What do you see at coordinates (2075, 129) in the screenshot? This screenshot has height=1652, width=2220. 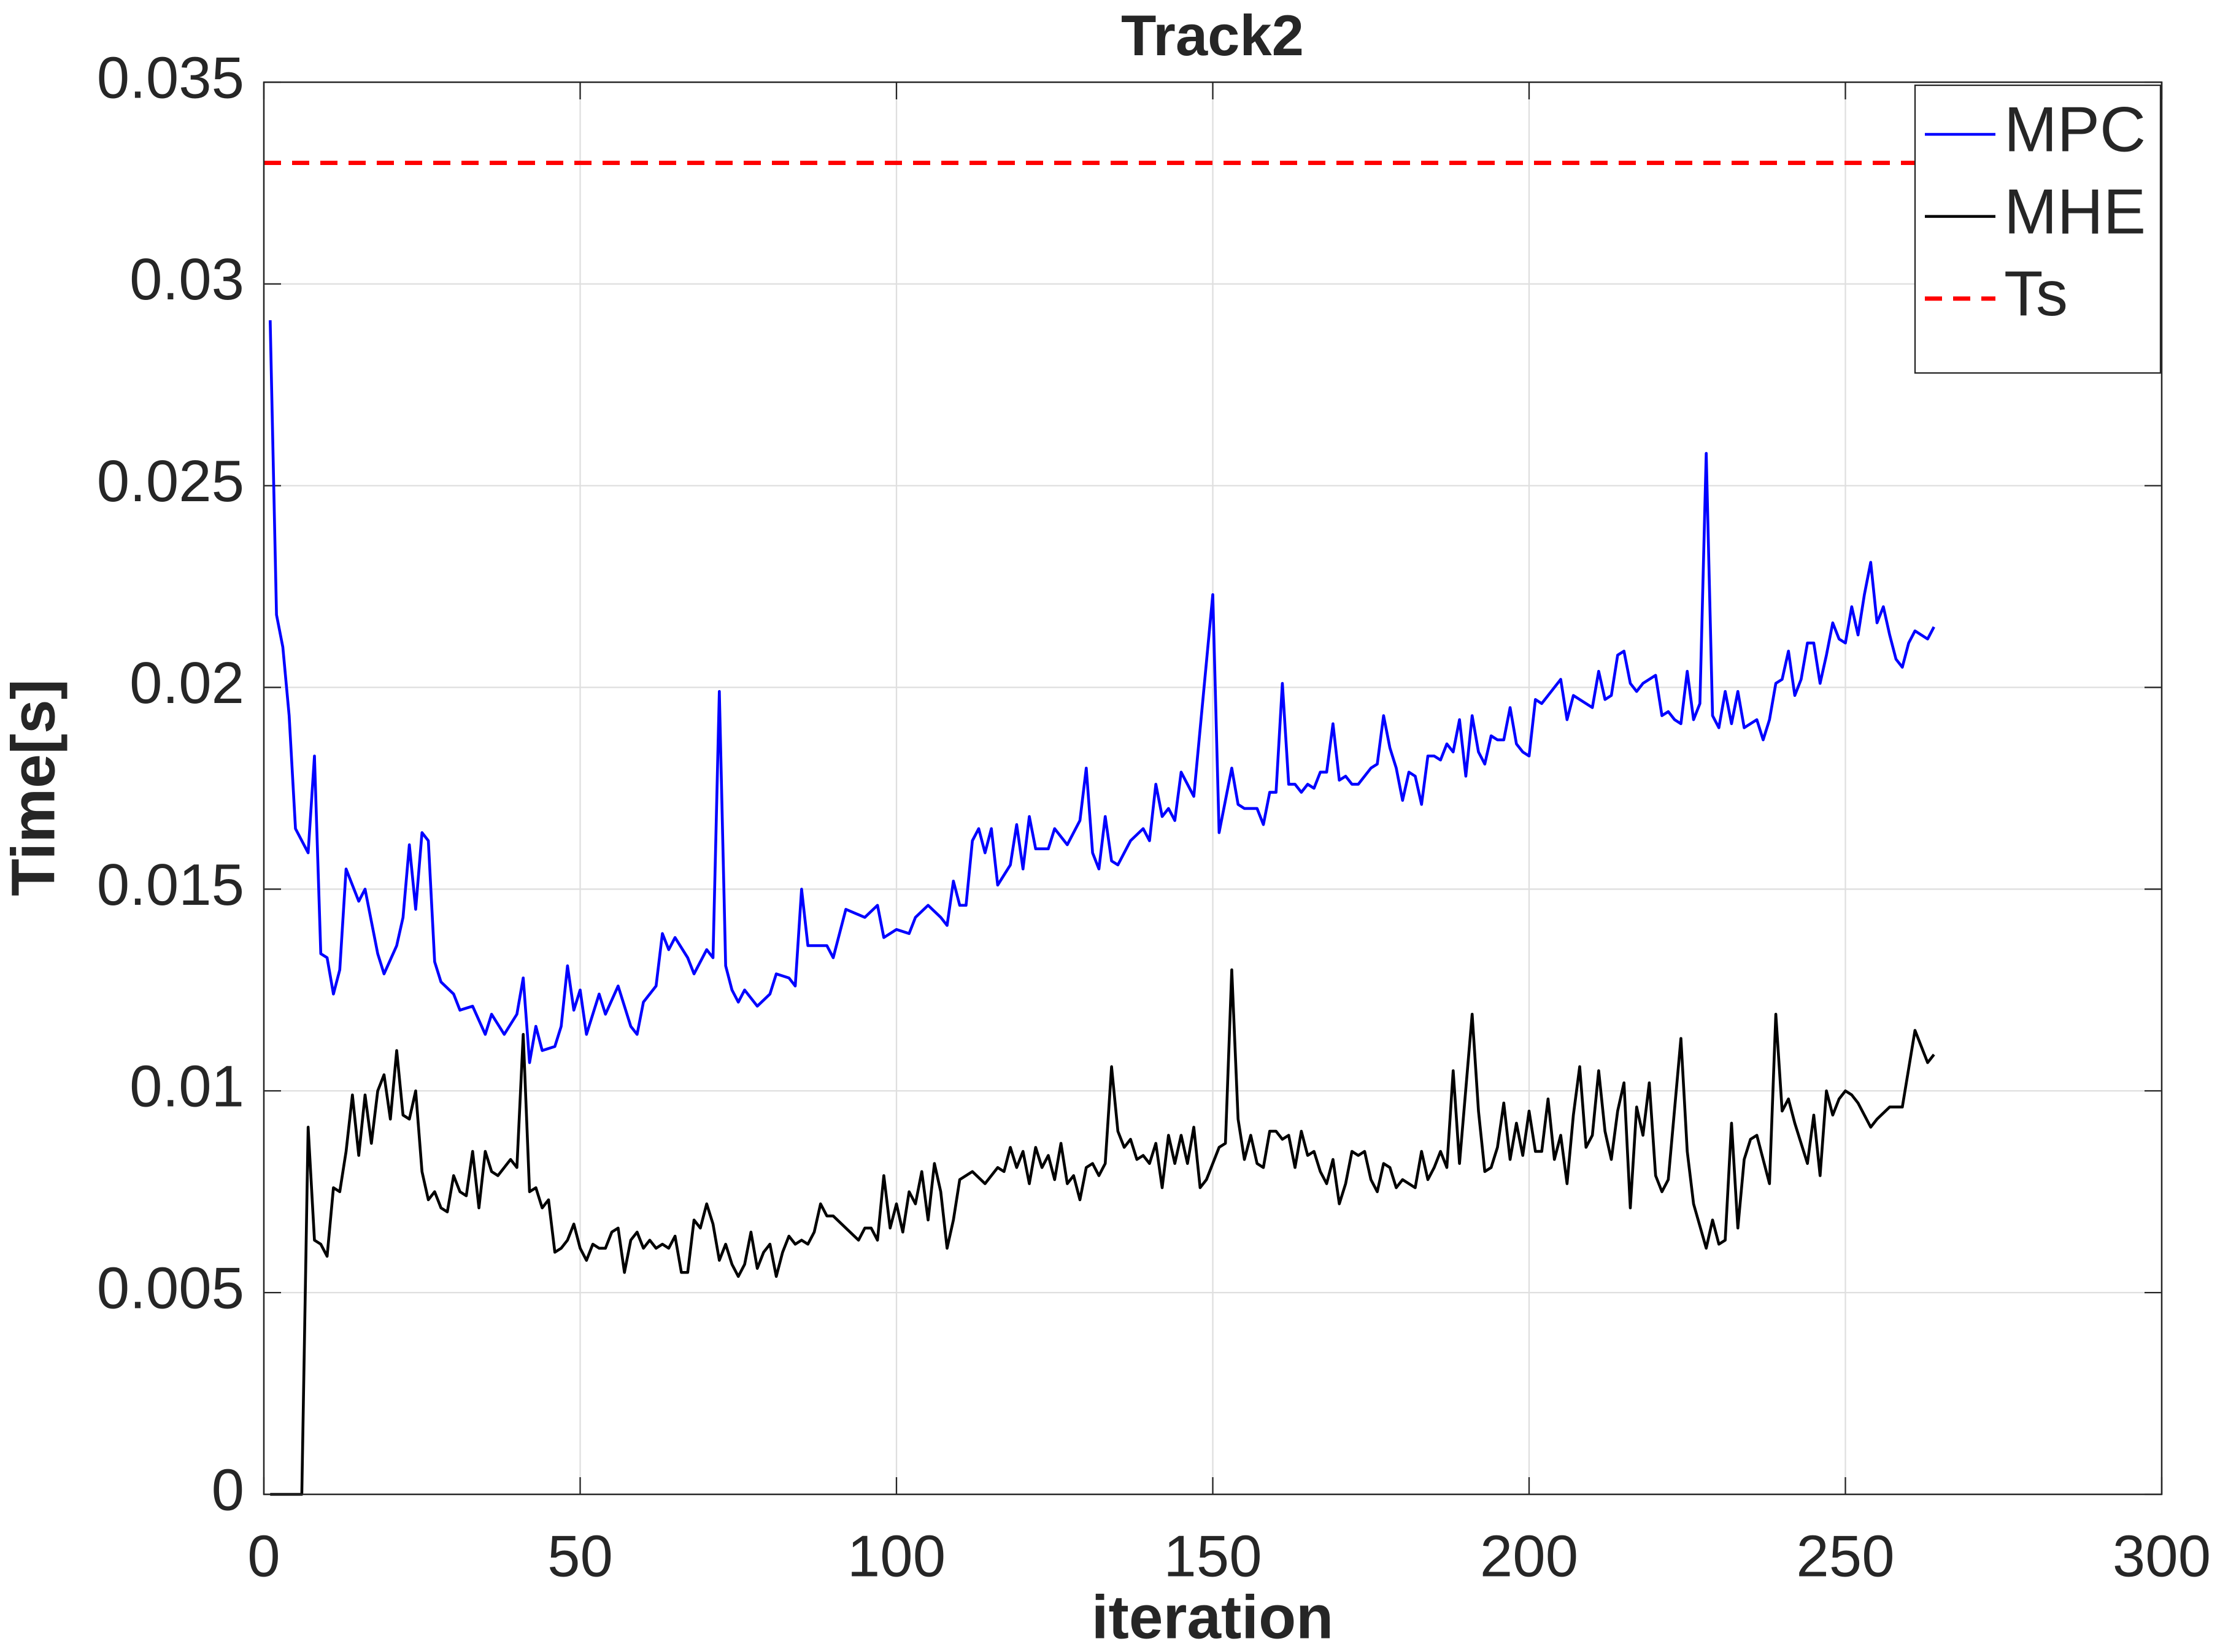 I see `legend-label: MPC` at bounding box center [2075, 129].